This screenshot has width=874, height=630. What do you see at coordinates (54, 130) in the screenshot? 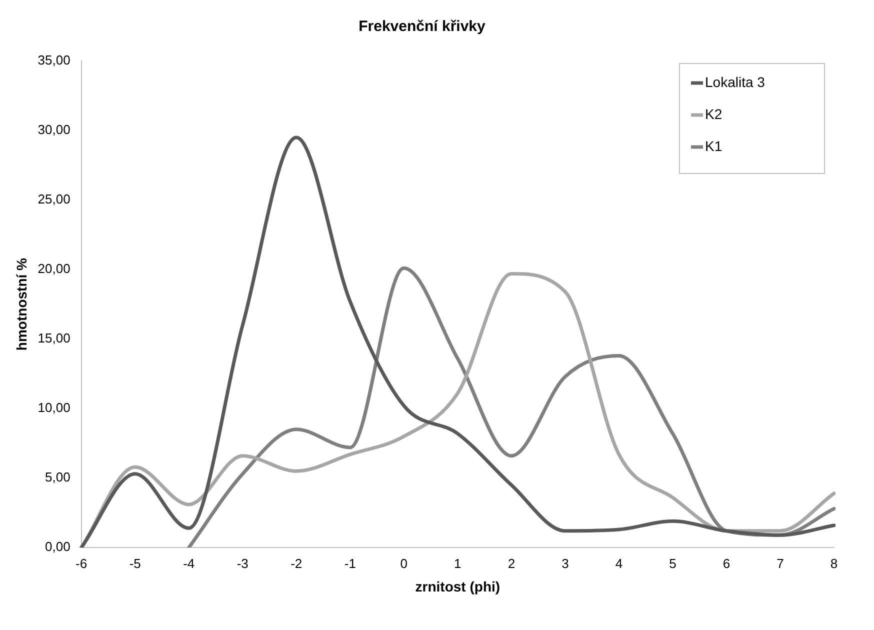
I see `y-tick-label: 30,00` at bounding box center [54, 130].